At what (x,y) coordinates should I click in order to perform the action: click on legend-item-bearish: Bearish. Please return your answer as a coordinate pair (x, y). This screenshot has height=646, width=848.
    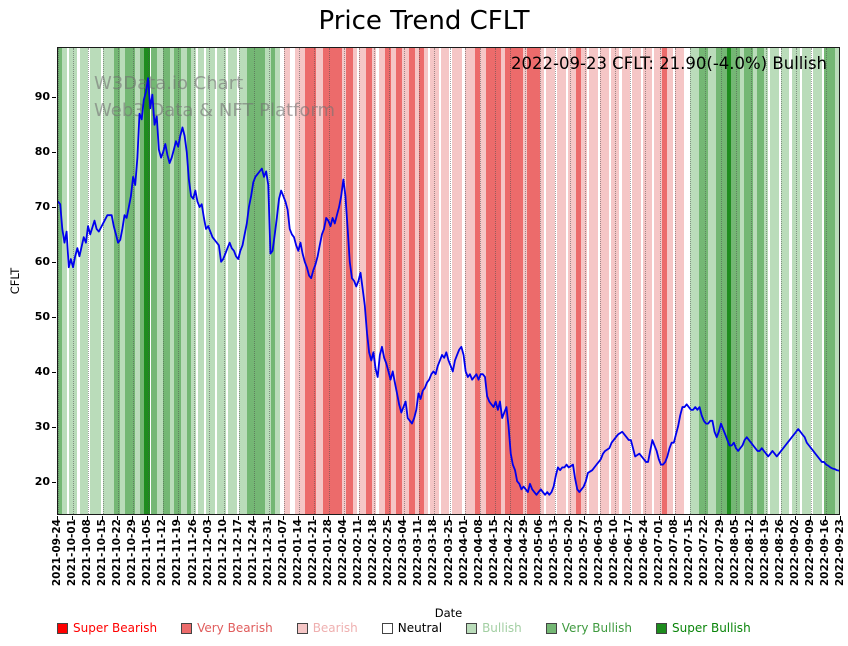
    Looking at the image, I should click on (327, 628).